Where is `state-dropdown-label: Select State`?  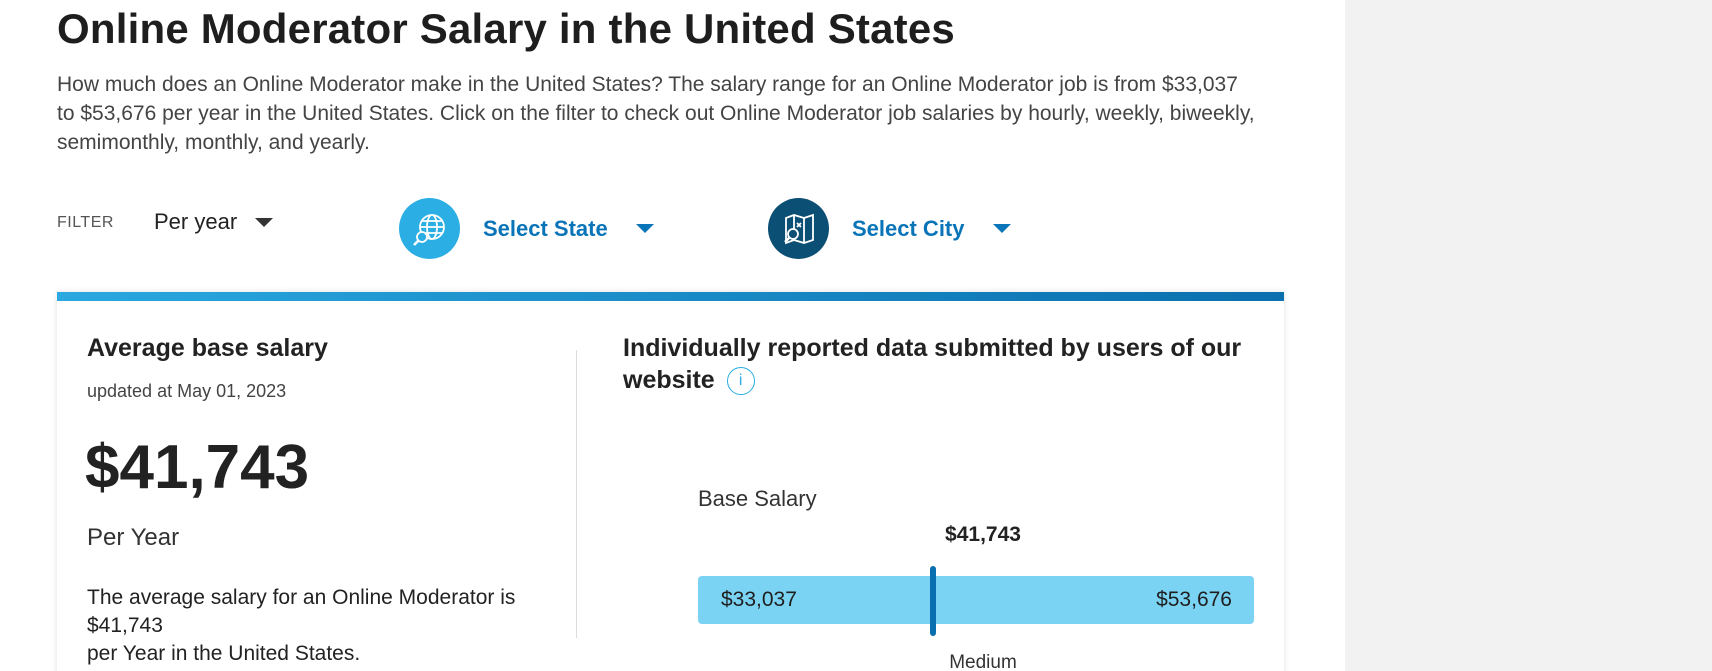
state-dropdown-label: Select State is located at coordinates (545, 228).